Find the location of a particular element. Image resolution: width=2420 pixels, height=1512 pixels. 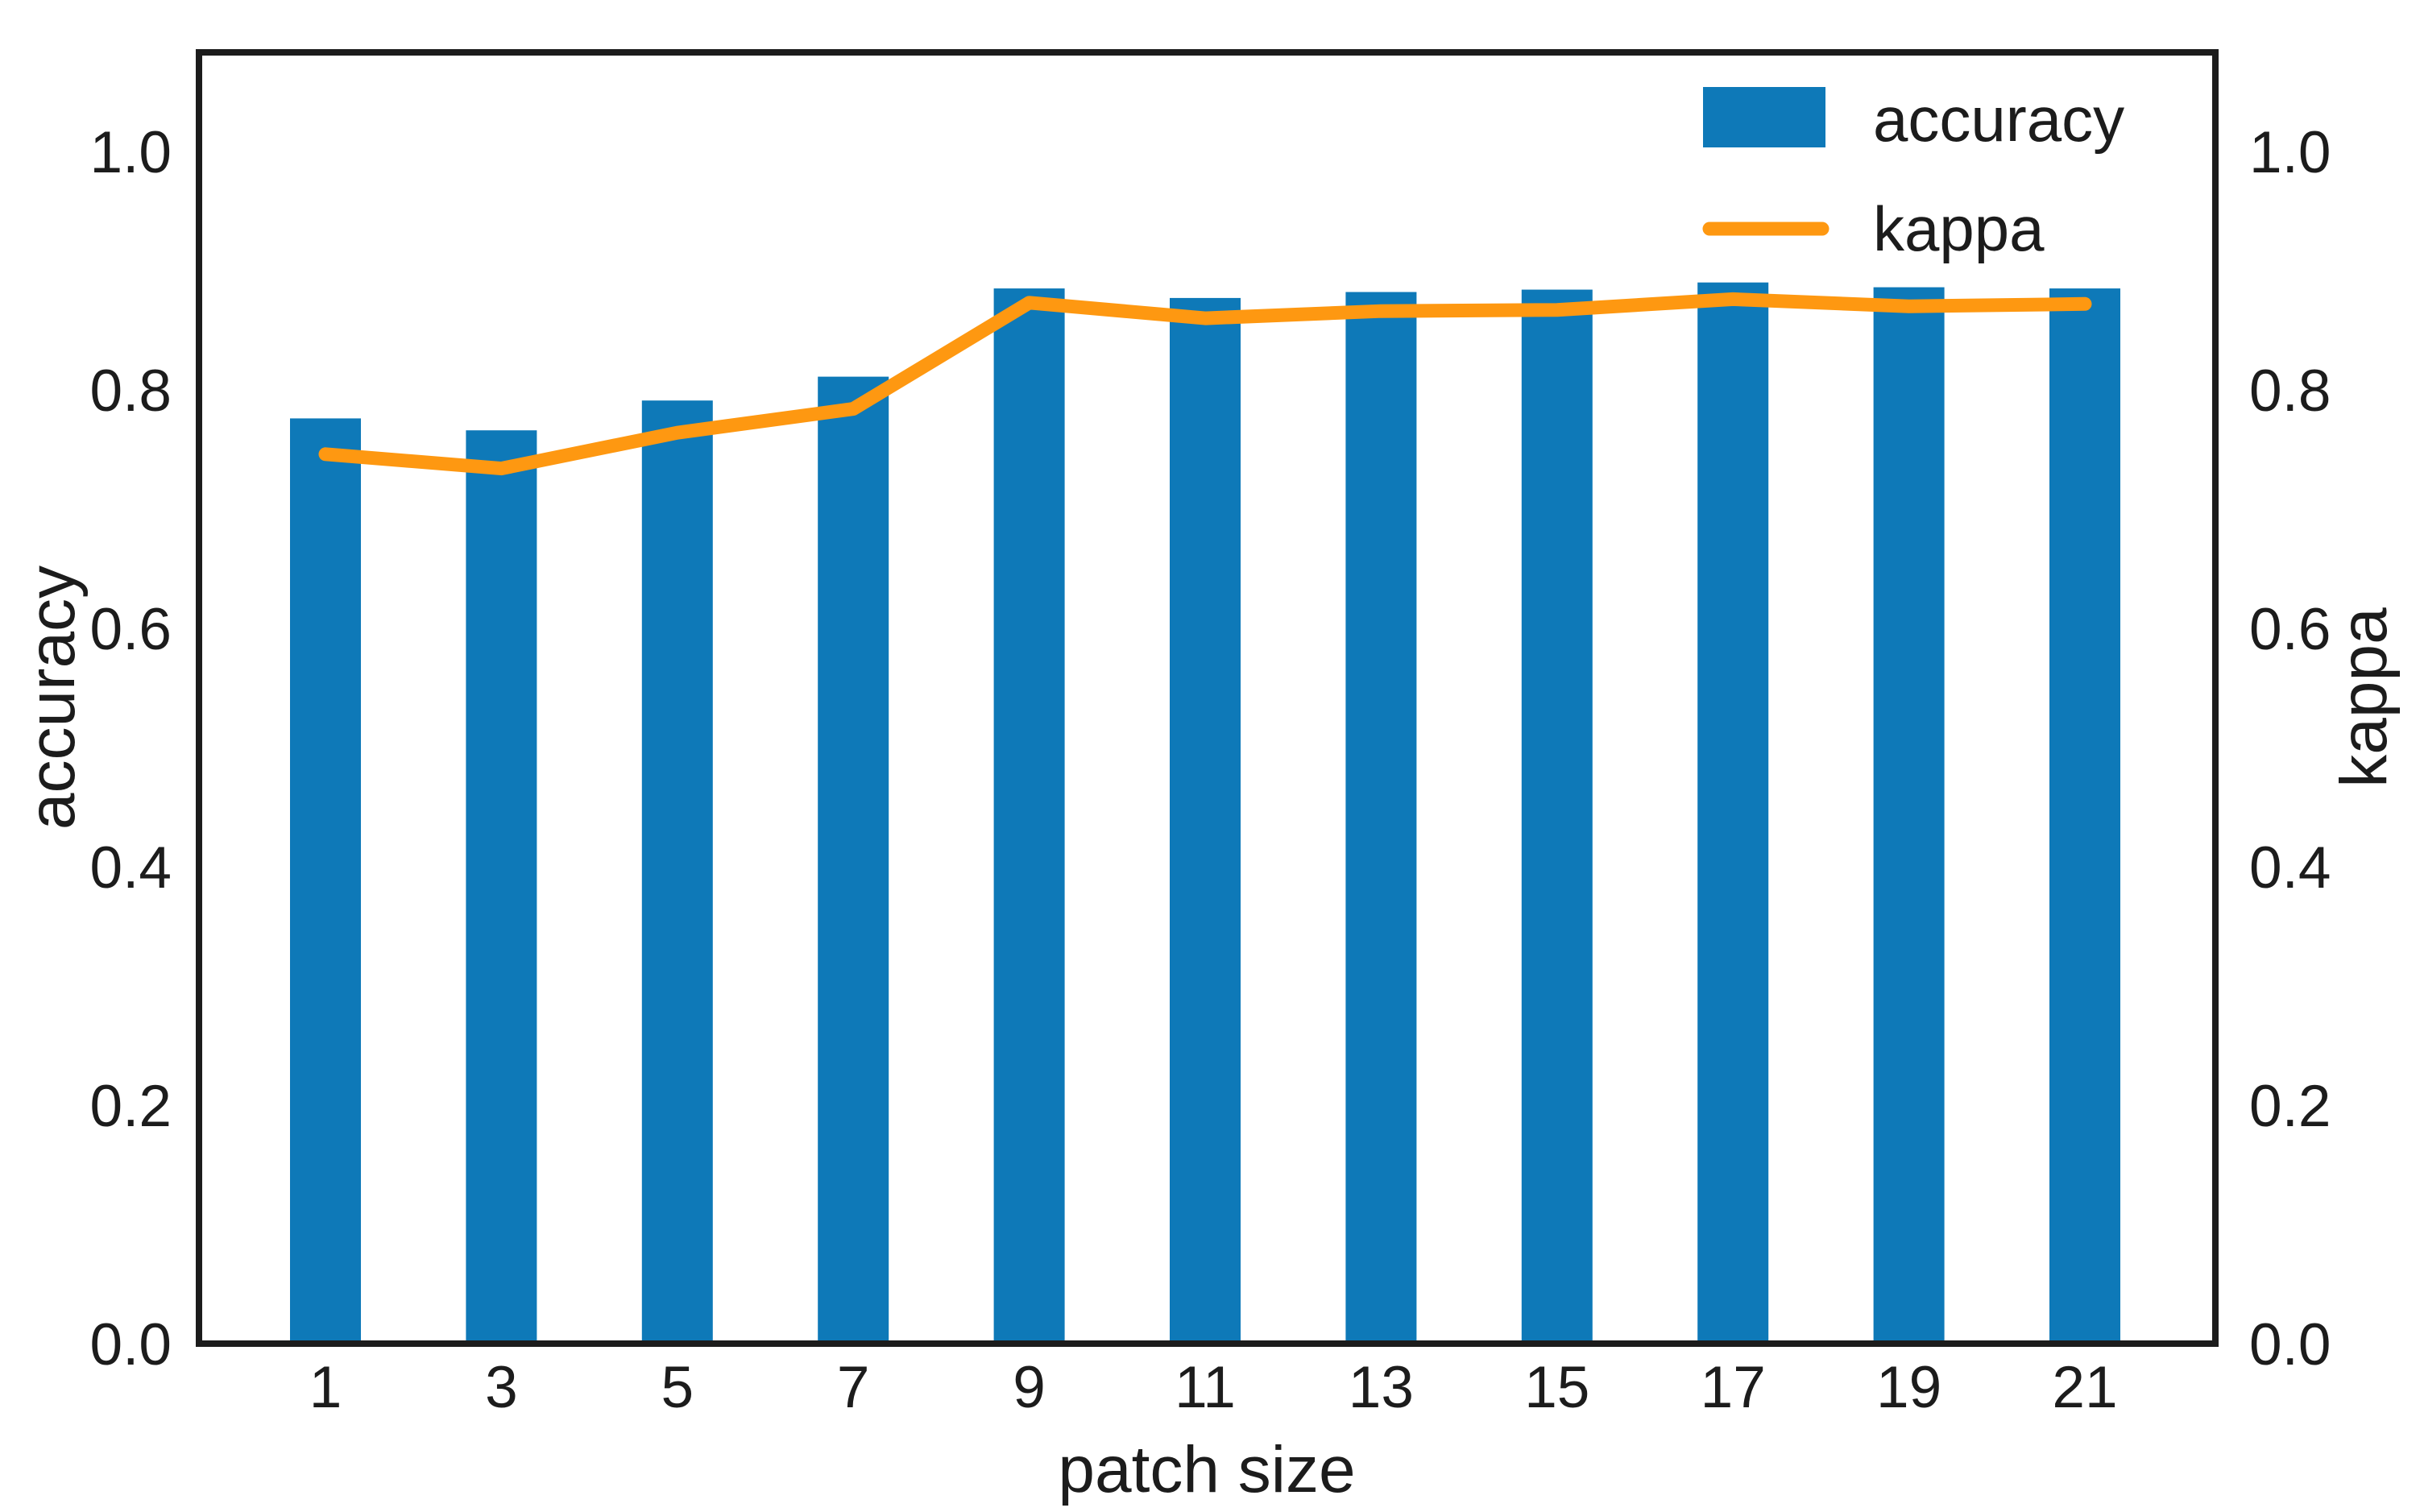

y-tick-label-left-0.0: 0.0 is located at coordinates (131, 1345).